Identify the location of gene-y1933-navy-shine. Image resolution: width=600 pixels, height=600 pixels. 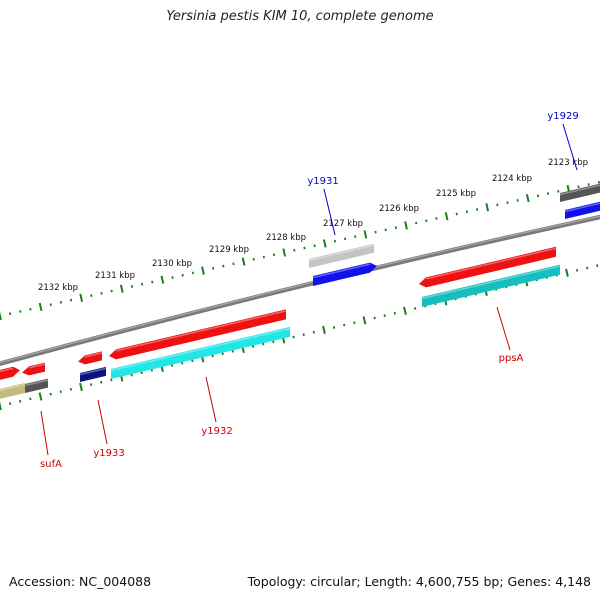
(93, 371).